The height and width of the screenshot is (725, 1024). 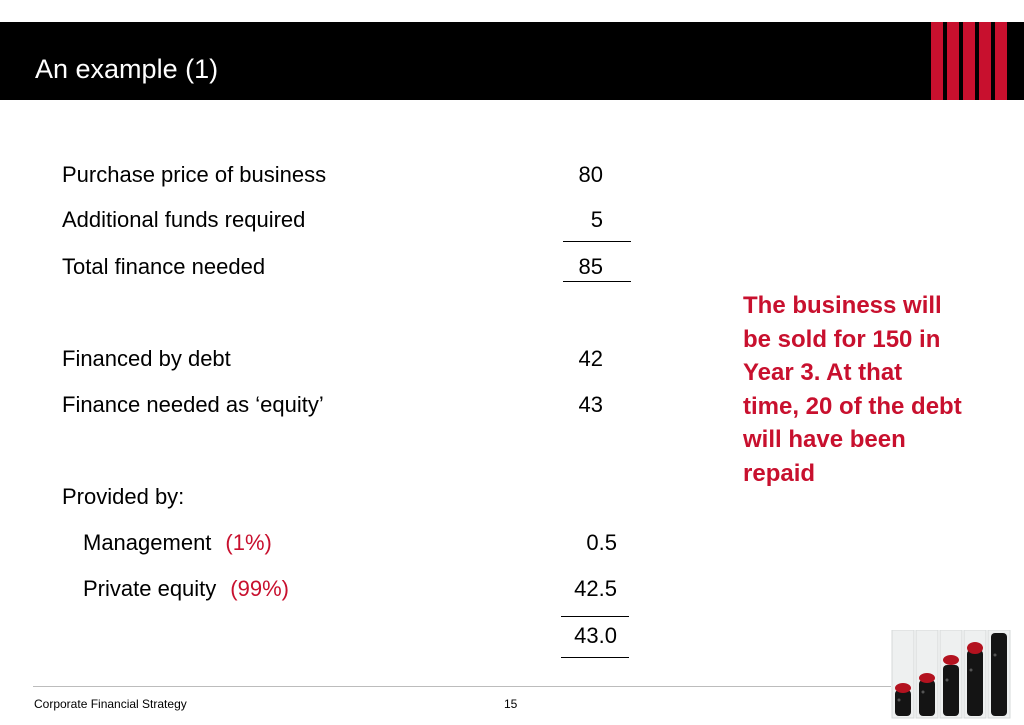 What do you see at coordinates (601, 542) in the screenshot?
I see `management-value: 0.5` at bounding box center [601, 542].